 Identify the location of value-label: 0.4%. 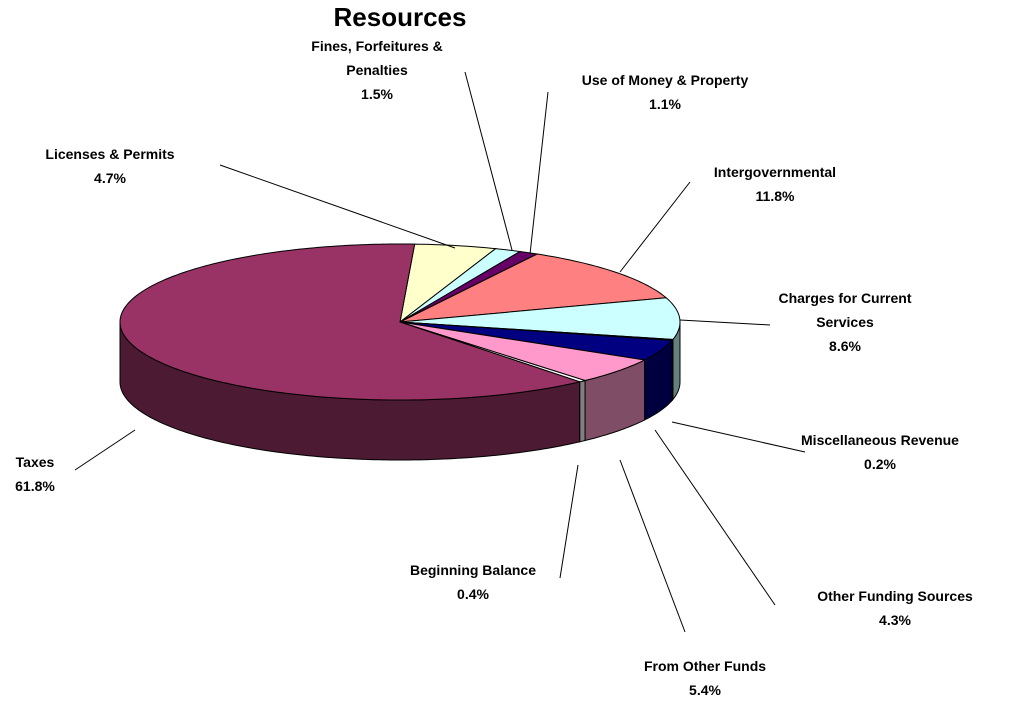
(473, 594).